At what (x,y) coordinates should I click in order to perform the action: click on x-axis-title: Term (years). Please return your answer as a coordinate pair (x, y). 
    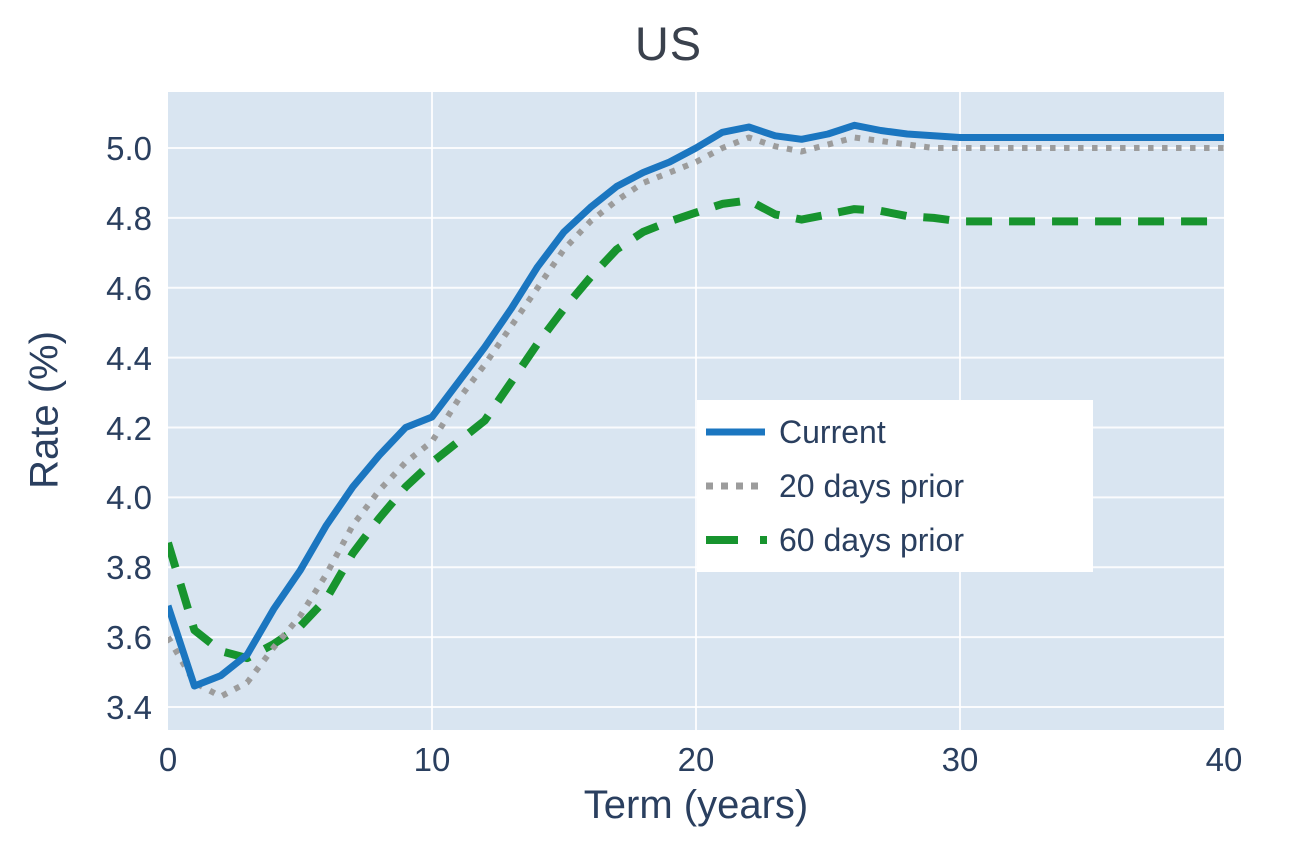
    Looking at the image, I should click on (696, 805).